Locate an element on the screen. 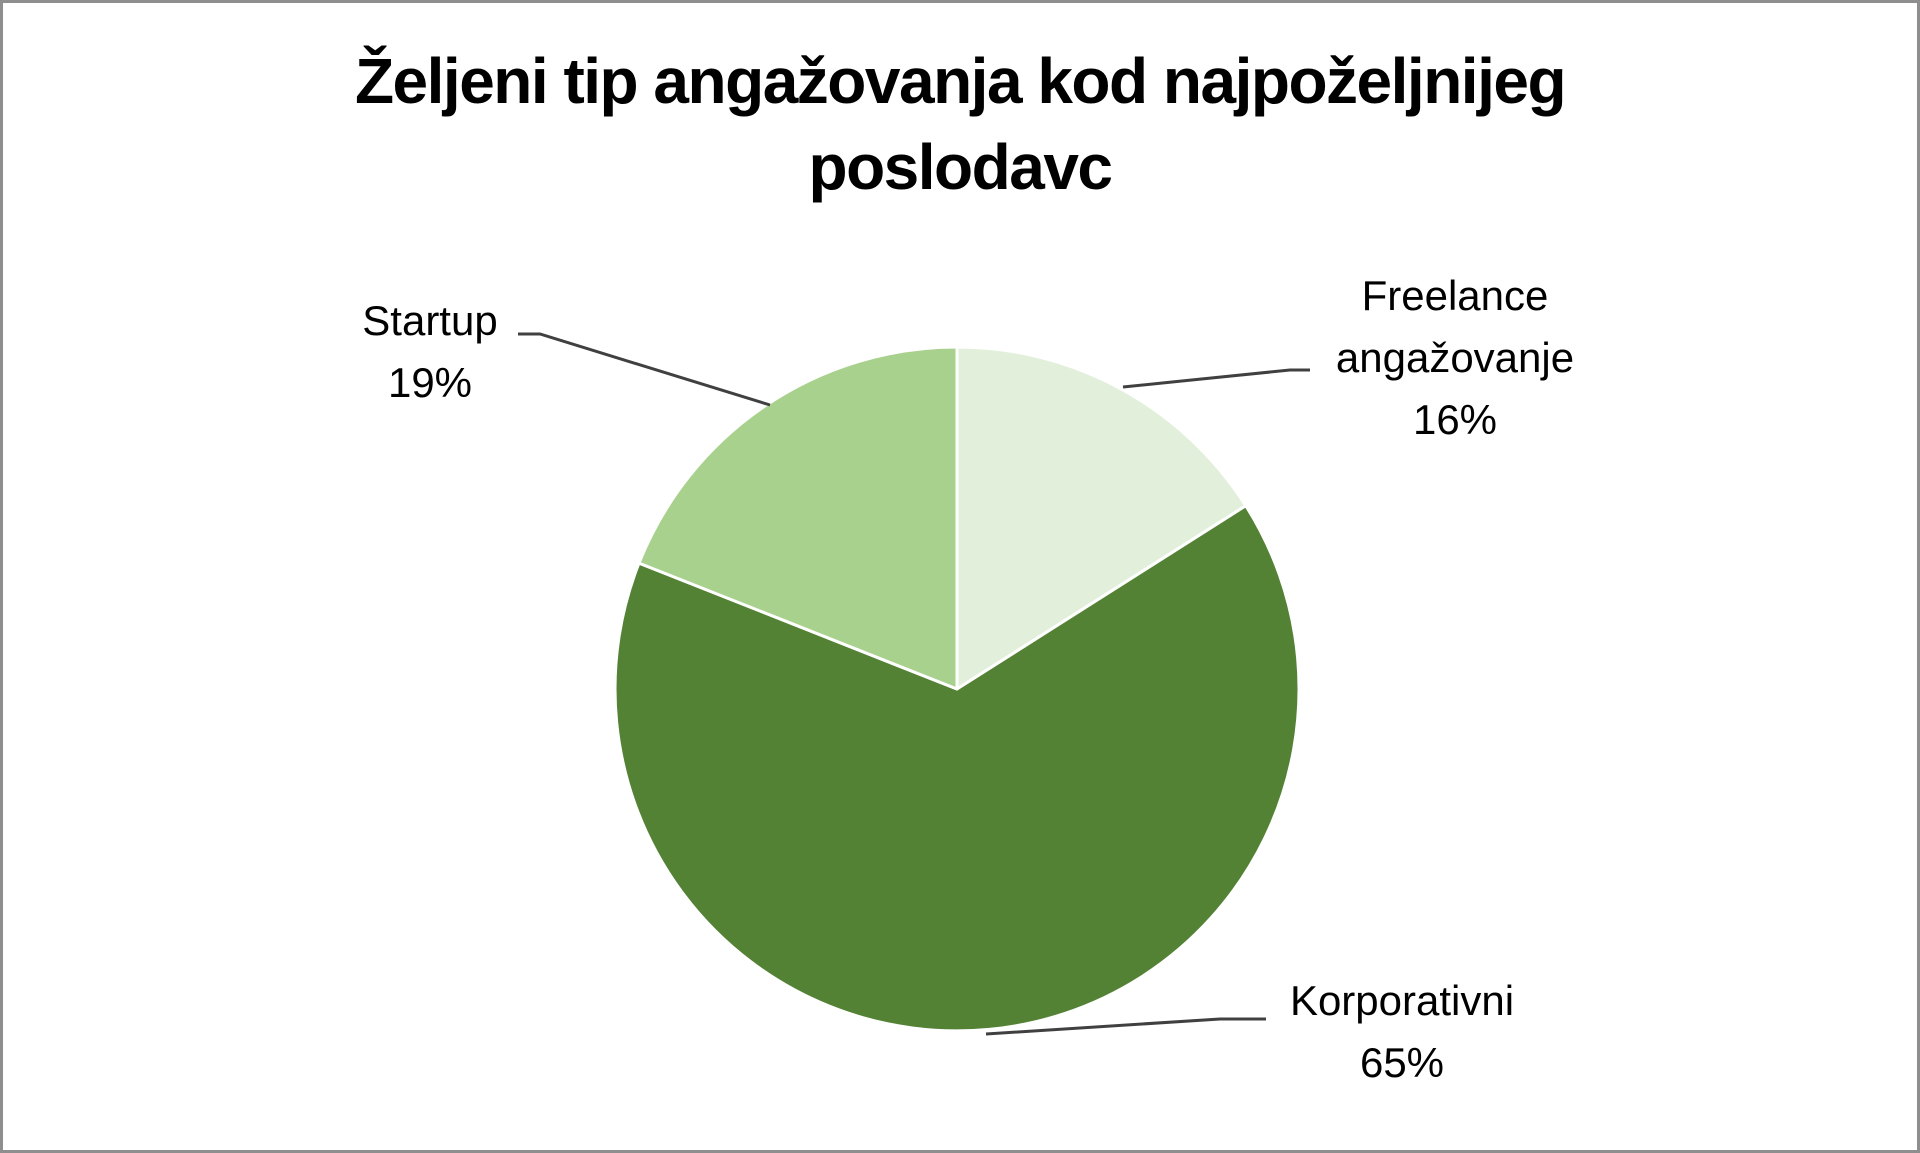 The image size is (1920, 1153). startup-name: Startup is located at coordinates (430, 320).